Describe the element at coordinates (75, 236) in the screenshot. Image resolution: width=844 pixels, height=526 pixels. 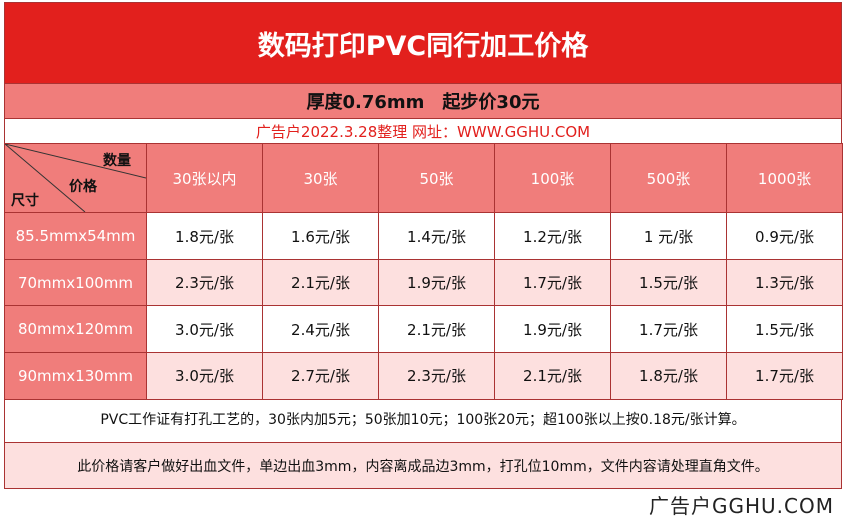
I see `row-size: 85.5mmx54mm` at that location.